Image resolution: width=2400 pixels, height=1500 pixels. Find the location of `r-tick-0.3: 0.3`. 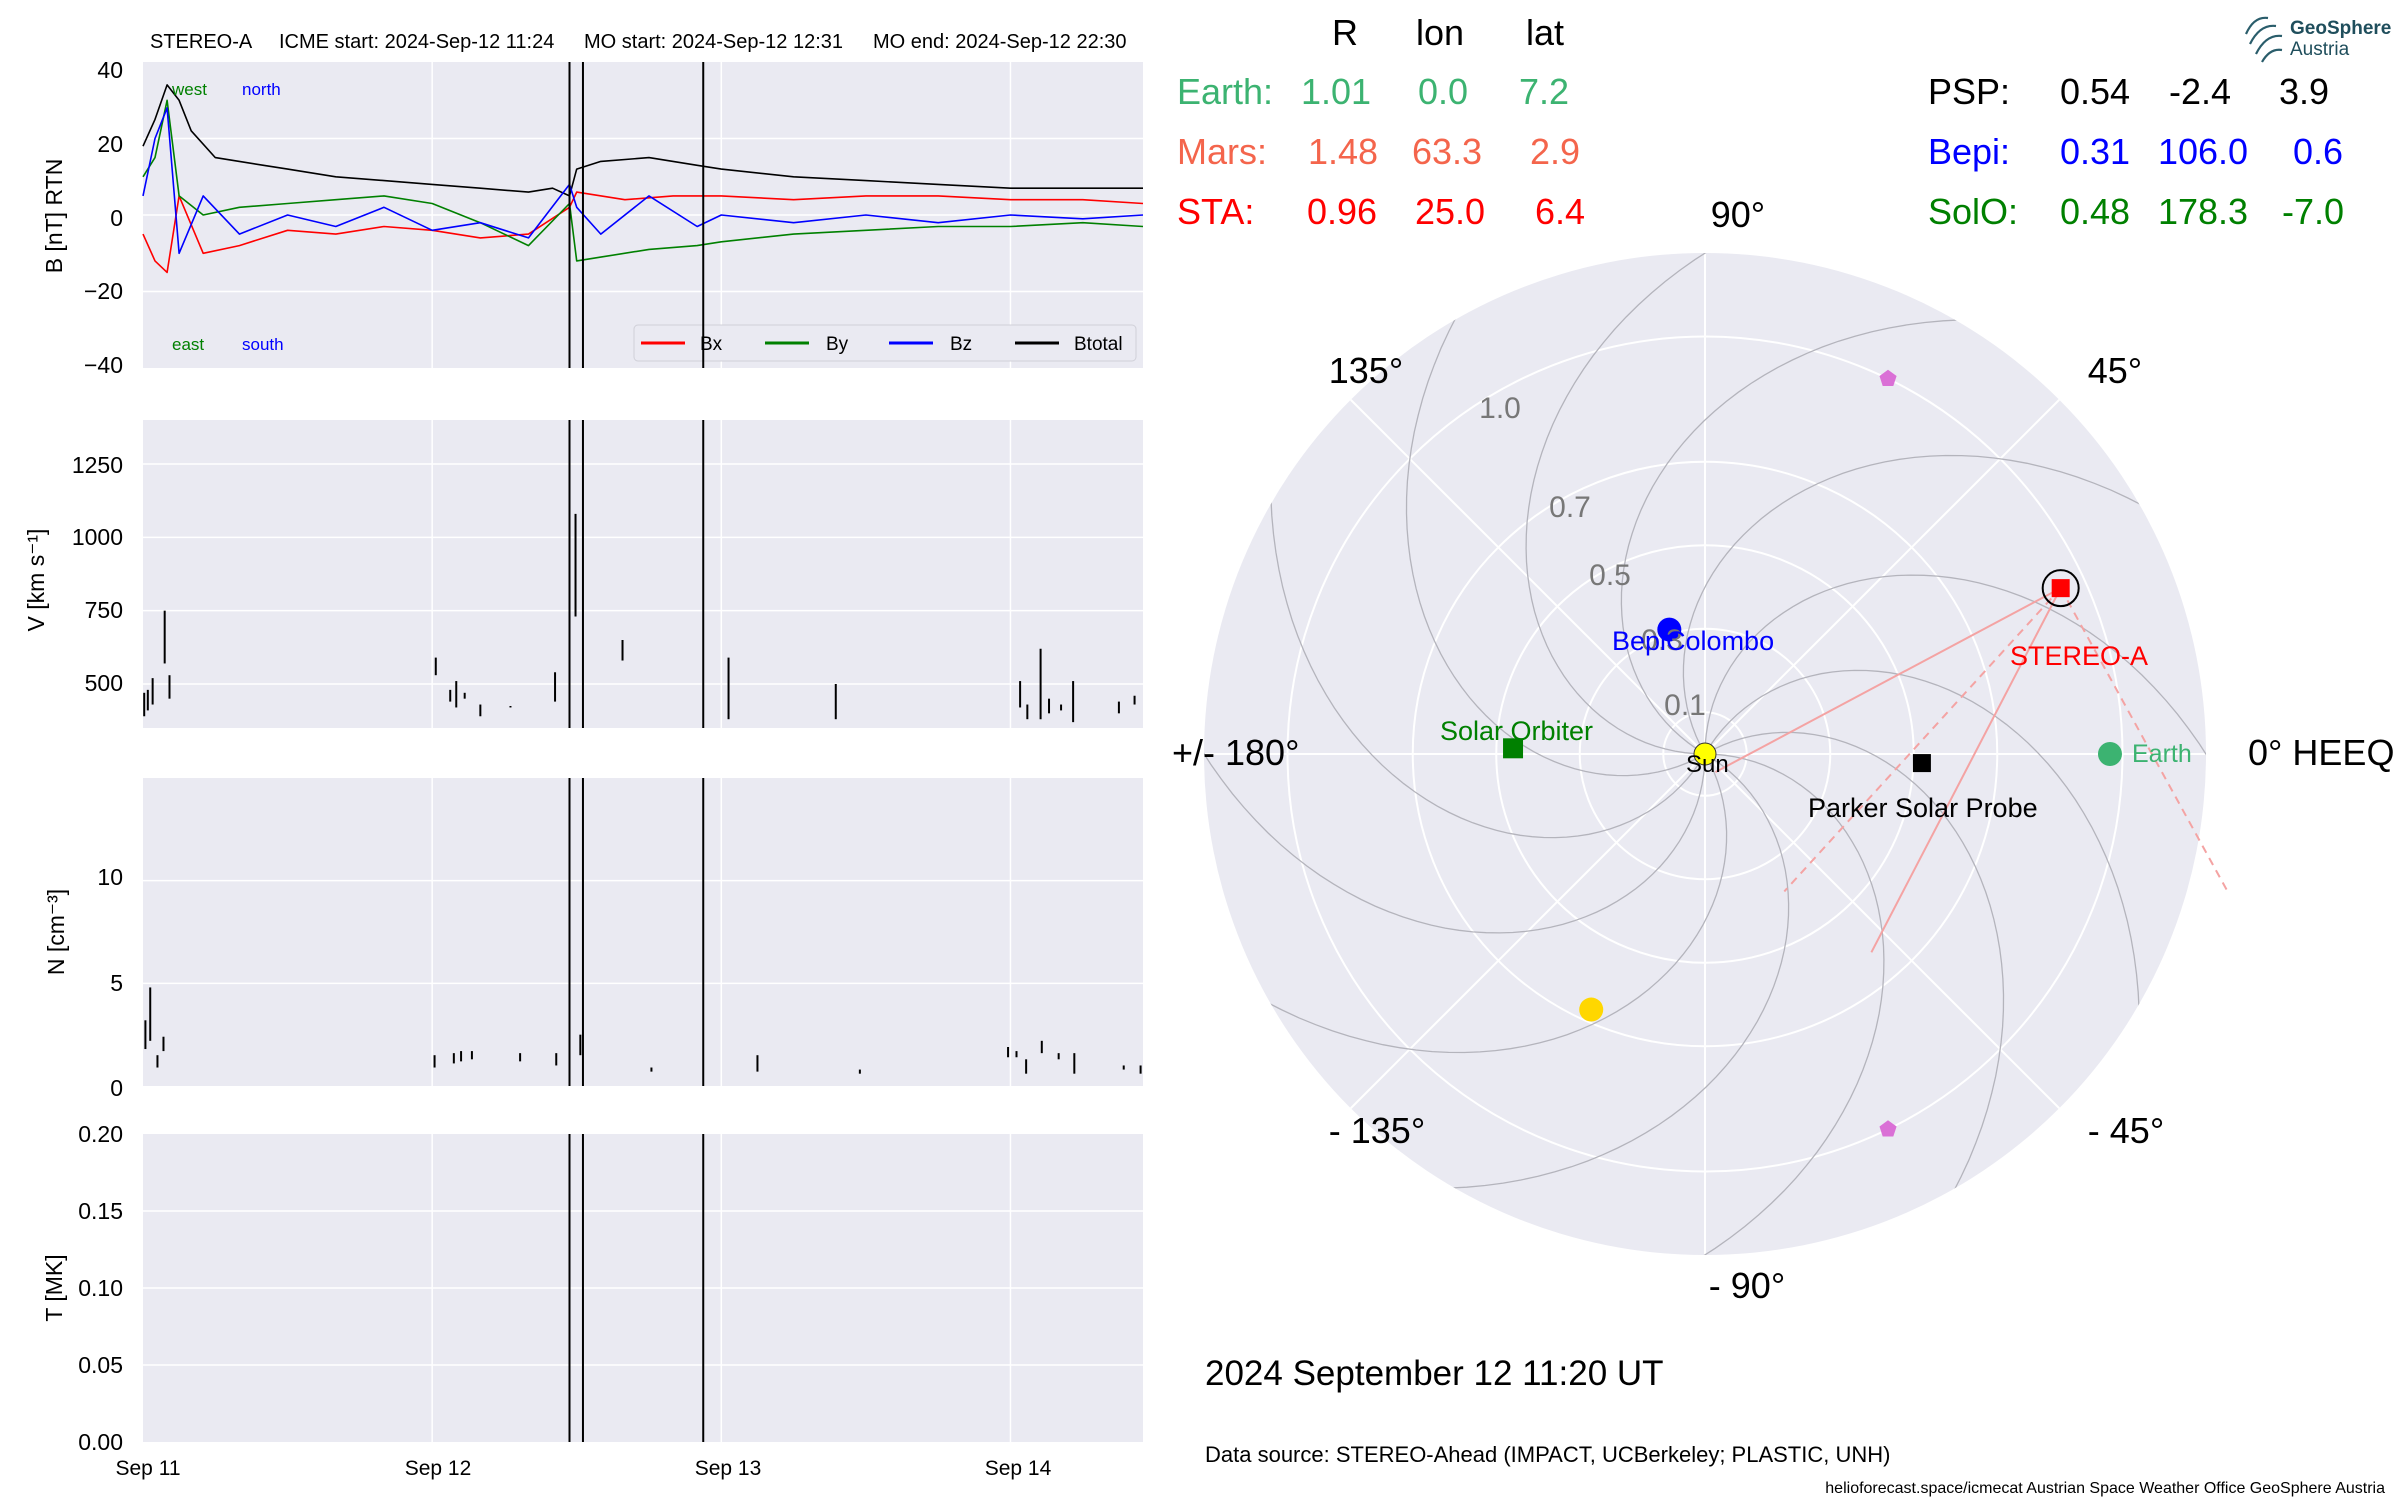

r-tick-0.3: 0.3 is located at coordinates (1662, 640).